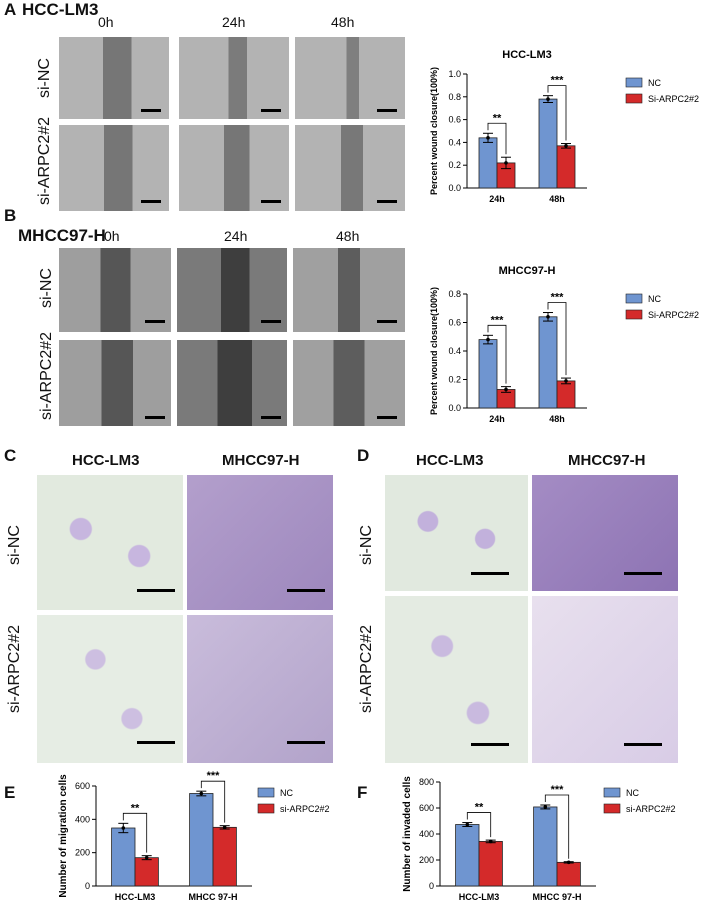 Image resolution: width=708 pixels, height=901 pixels. I want to click on panel-a-row-si-arpc2: si-ARPC2#2, so click(44, 160).